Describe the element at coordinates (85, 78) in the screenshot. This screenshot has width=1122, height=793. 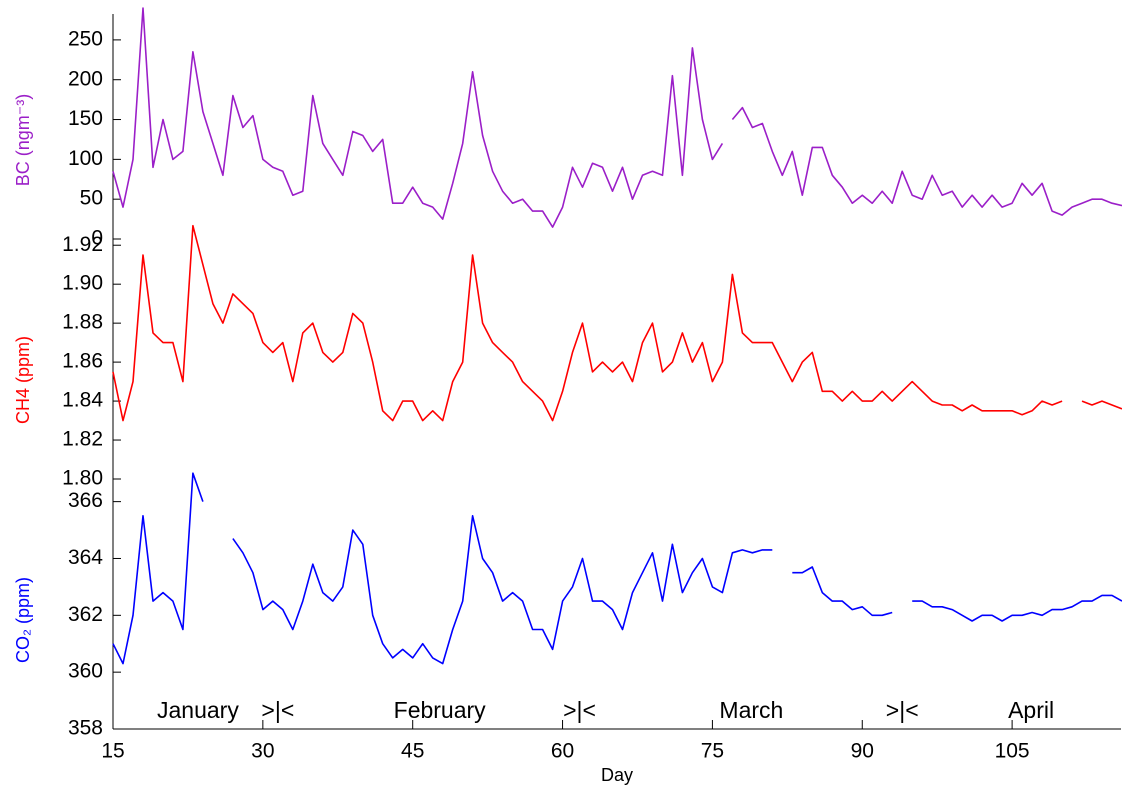
I see `y-tick-label: 200` at that location.